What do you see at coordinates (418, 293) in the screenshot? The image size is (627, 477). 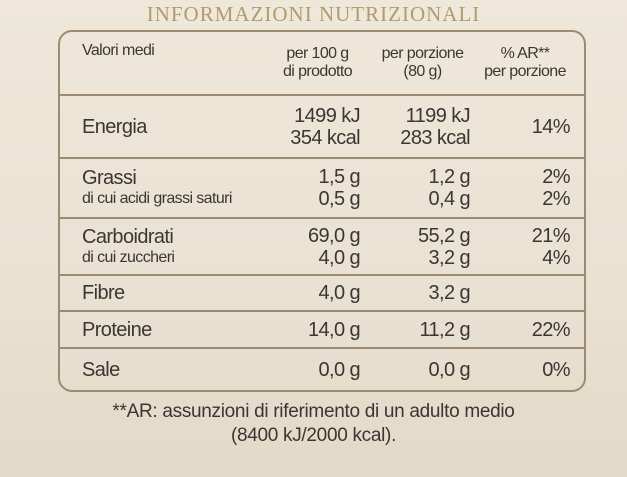 I see `table-cell: 3,2 g` at bounding box center [418, 293].